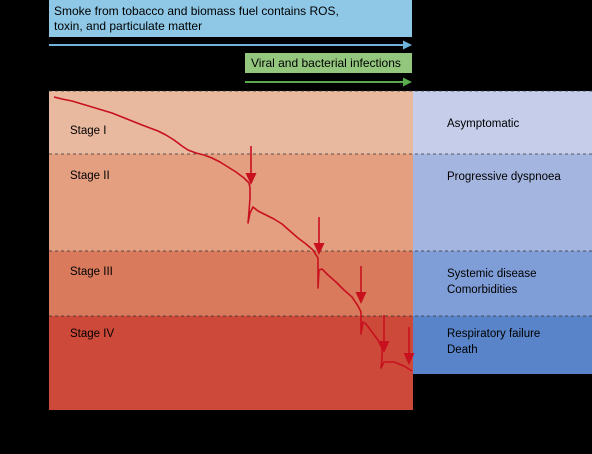 Image resolution: width=592 pixels, height=454 pixels. I want to click on symptom-3-line2: Comorbidities, so click(482, 290).